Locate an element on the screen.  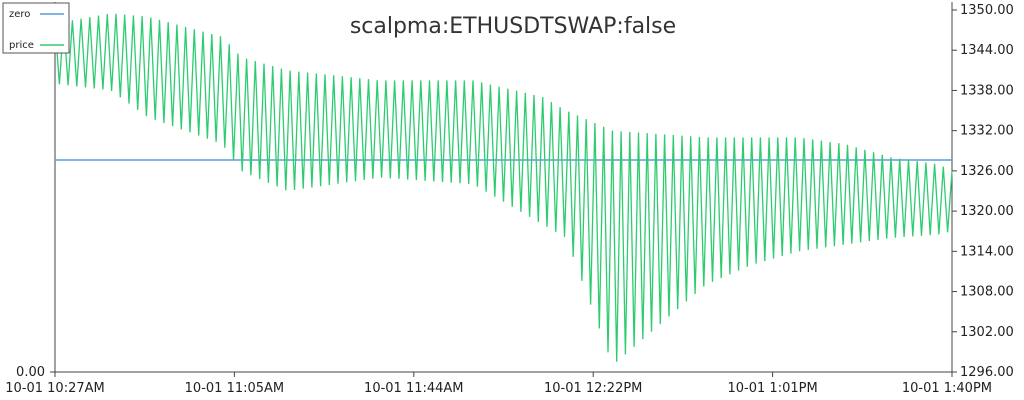
right-tick-label: 1332.00 is located at coordinates (987, 131).